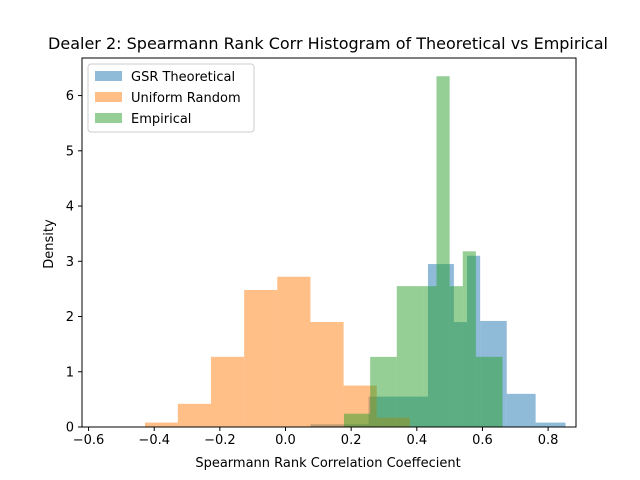 This screenshot has height=480, width=640. I want to click on legend-label: GSR Theoretical, so click(183, 77).